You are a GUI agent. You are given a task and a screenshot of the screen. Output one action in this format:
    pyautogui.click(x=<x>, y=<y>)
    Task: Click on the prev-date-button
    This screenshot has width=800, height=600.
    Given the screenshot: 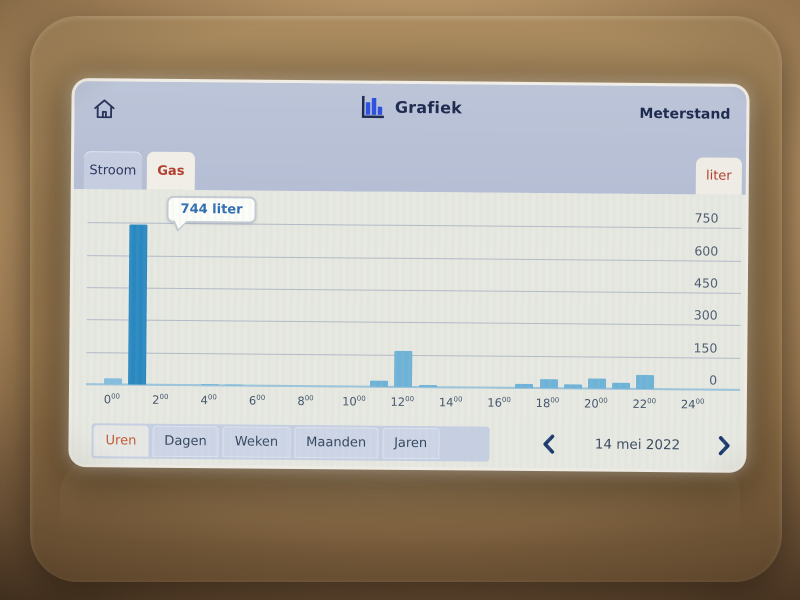 What is the action you would take?
    pyautogui.click(x=549, y=444)
    